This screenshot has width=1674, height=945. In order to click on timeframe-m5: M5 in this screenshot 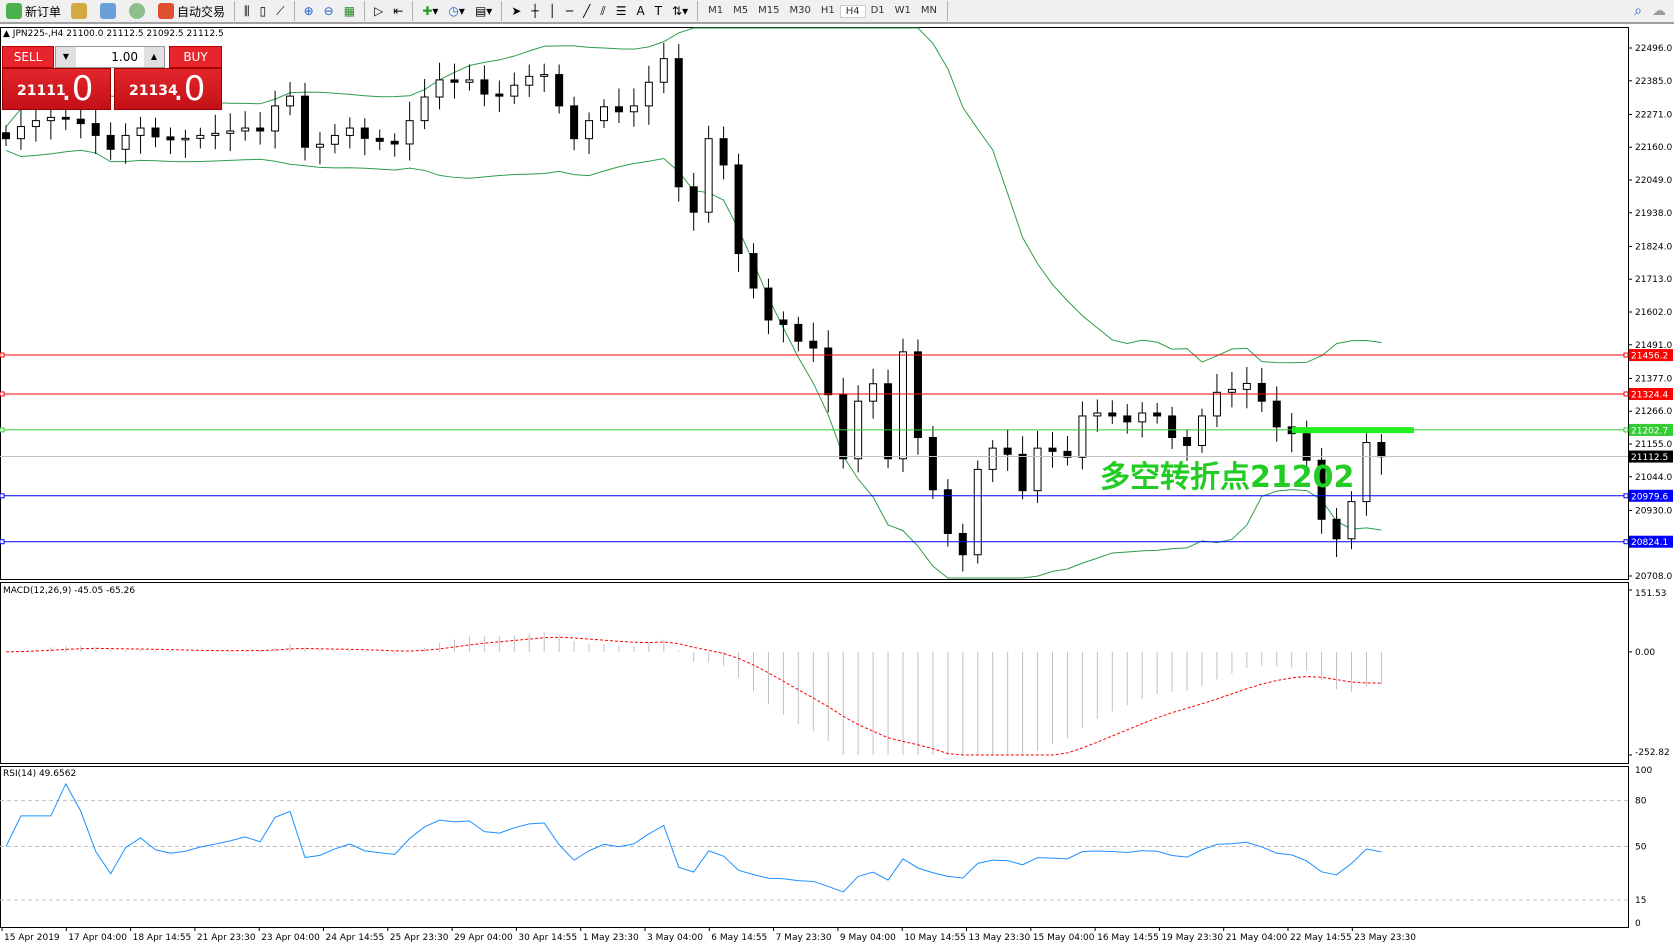, I will do `click(741, 10)`.